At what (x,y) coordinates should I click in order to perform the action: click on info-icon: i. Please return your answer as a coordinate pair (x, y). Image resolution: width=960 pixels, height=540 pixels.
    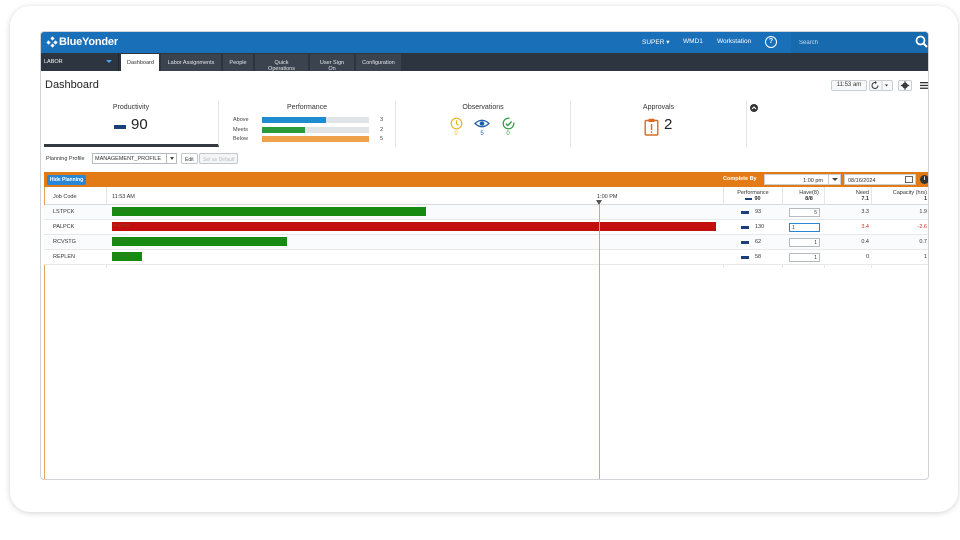
    Looking at the image, I should click on (924, 179).